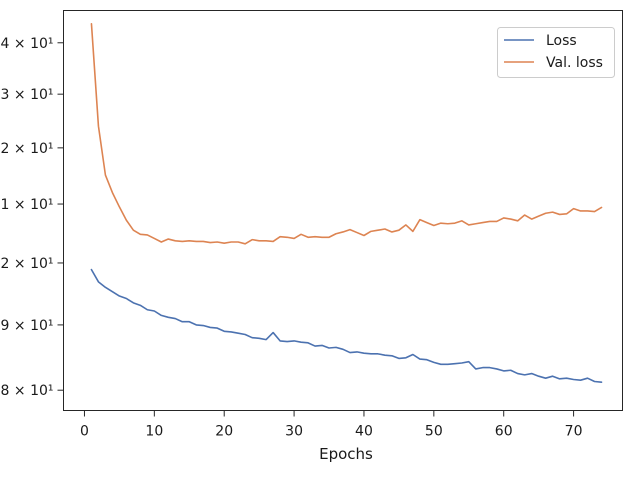  I want to click on x-tick-label: 70, so click(574, 432).